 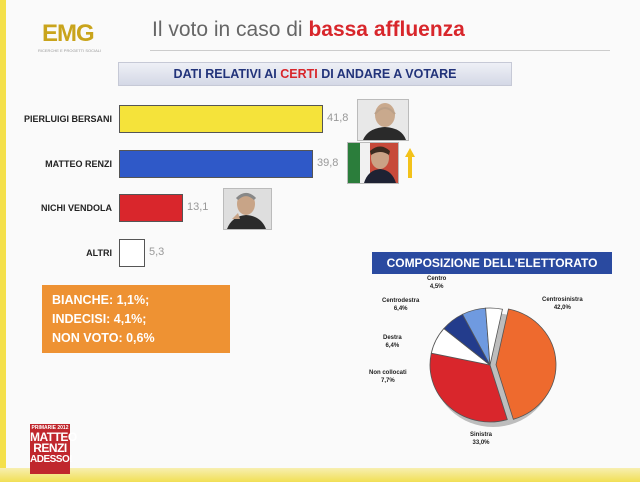 I want to click on subtitle-part1: DATI RELATIVI AI, so click(x=225, y=74).